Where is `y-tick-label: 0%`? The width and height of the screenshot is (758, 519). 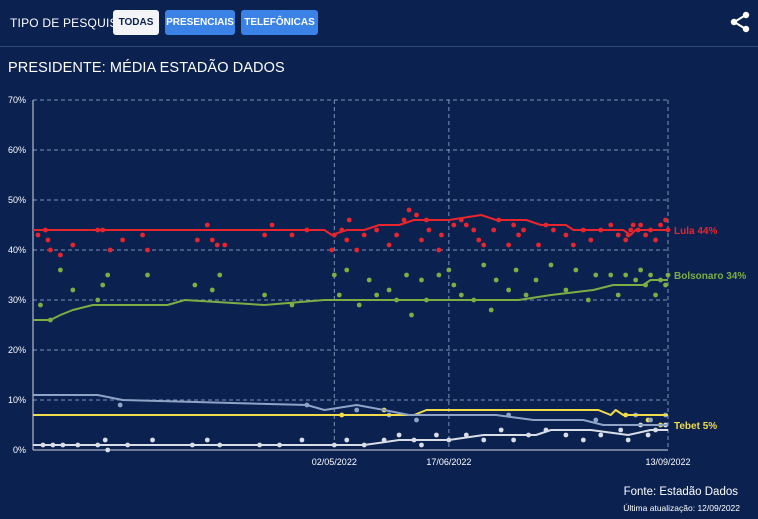
y-tick-label: 0% is located at coordinates (19, 450).